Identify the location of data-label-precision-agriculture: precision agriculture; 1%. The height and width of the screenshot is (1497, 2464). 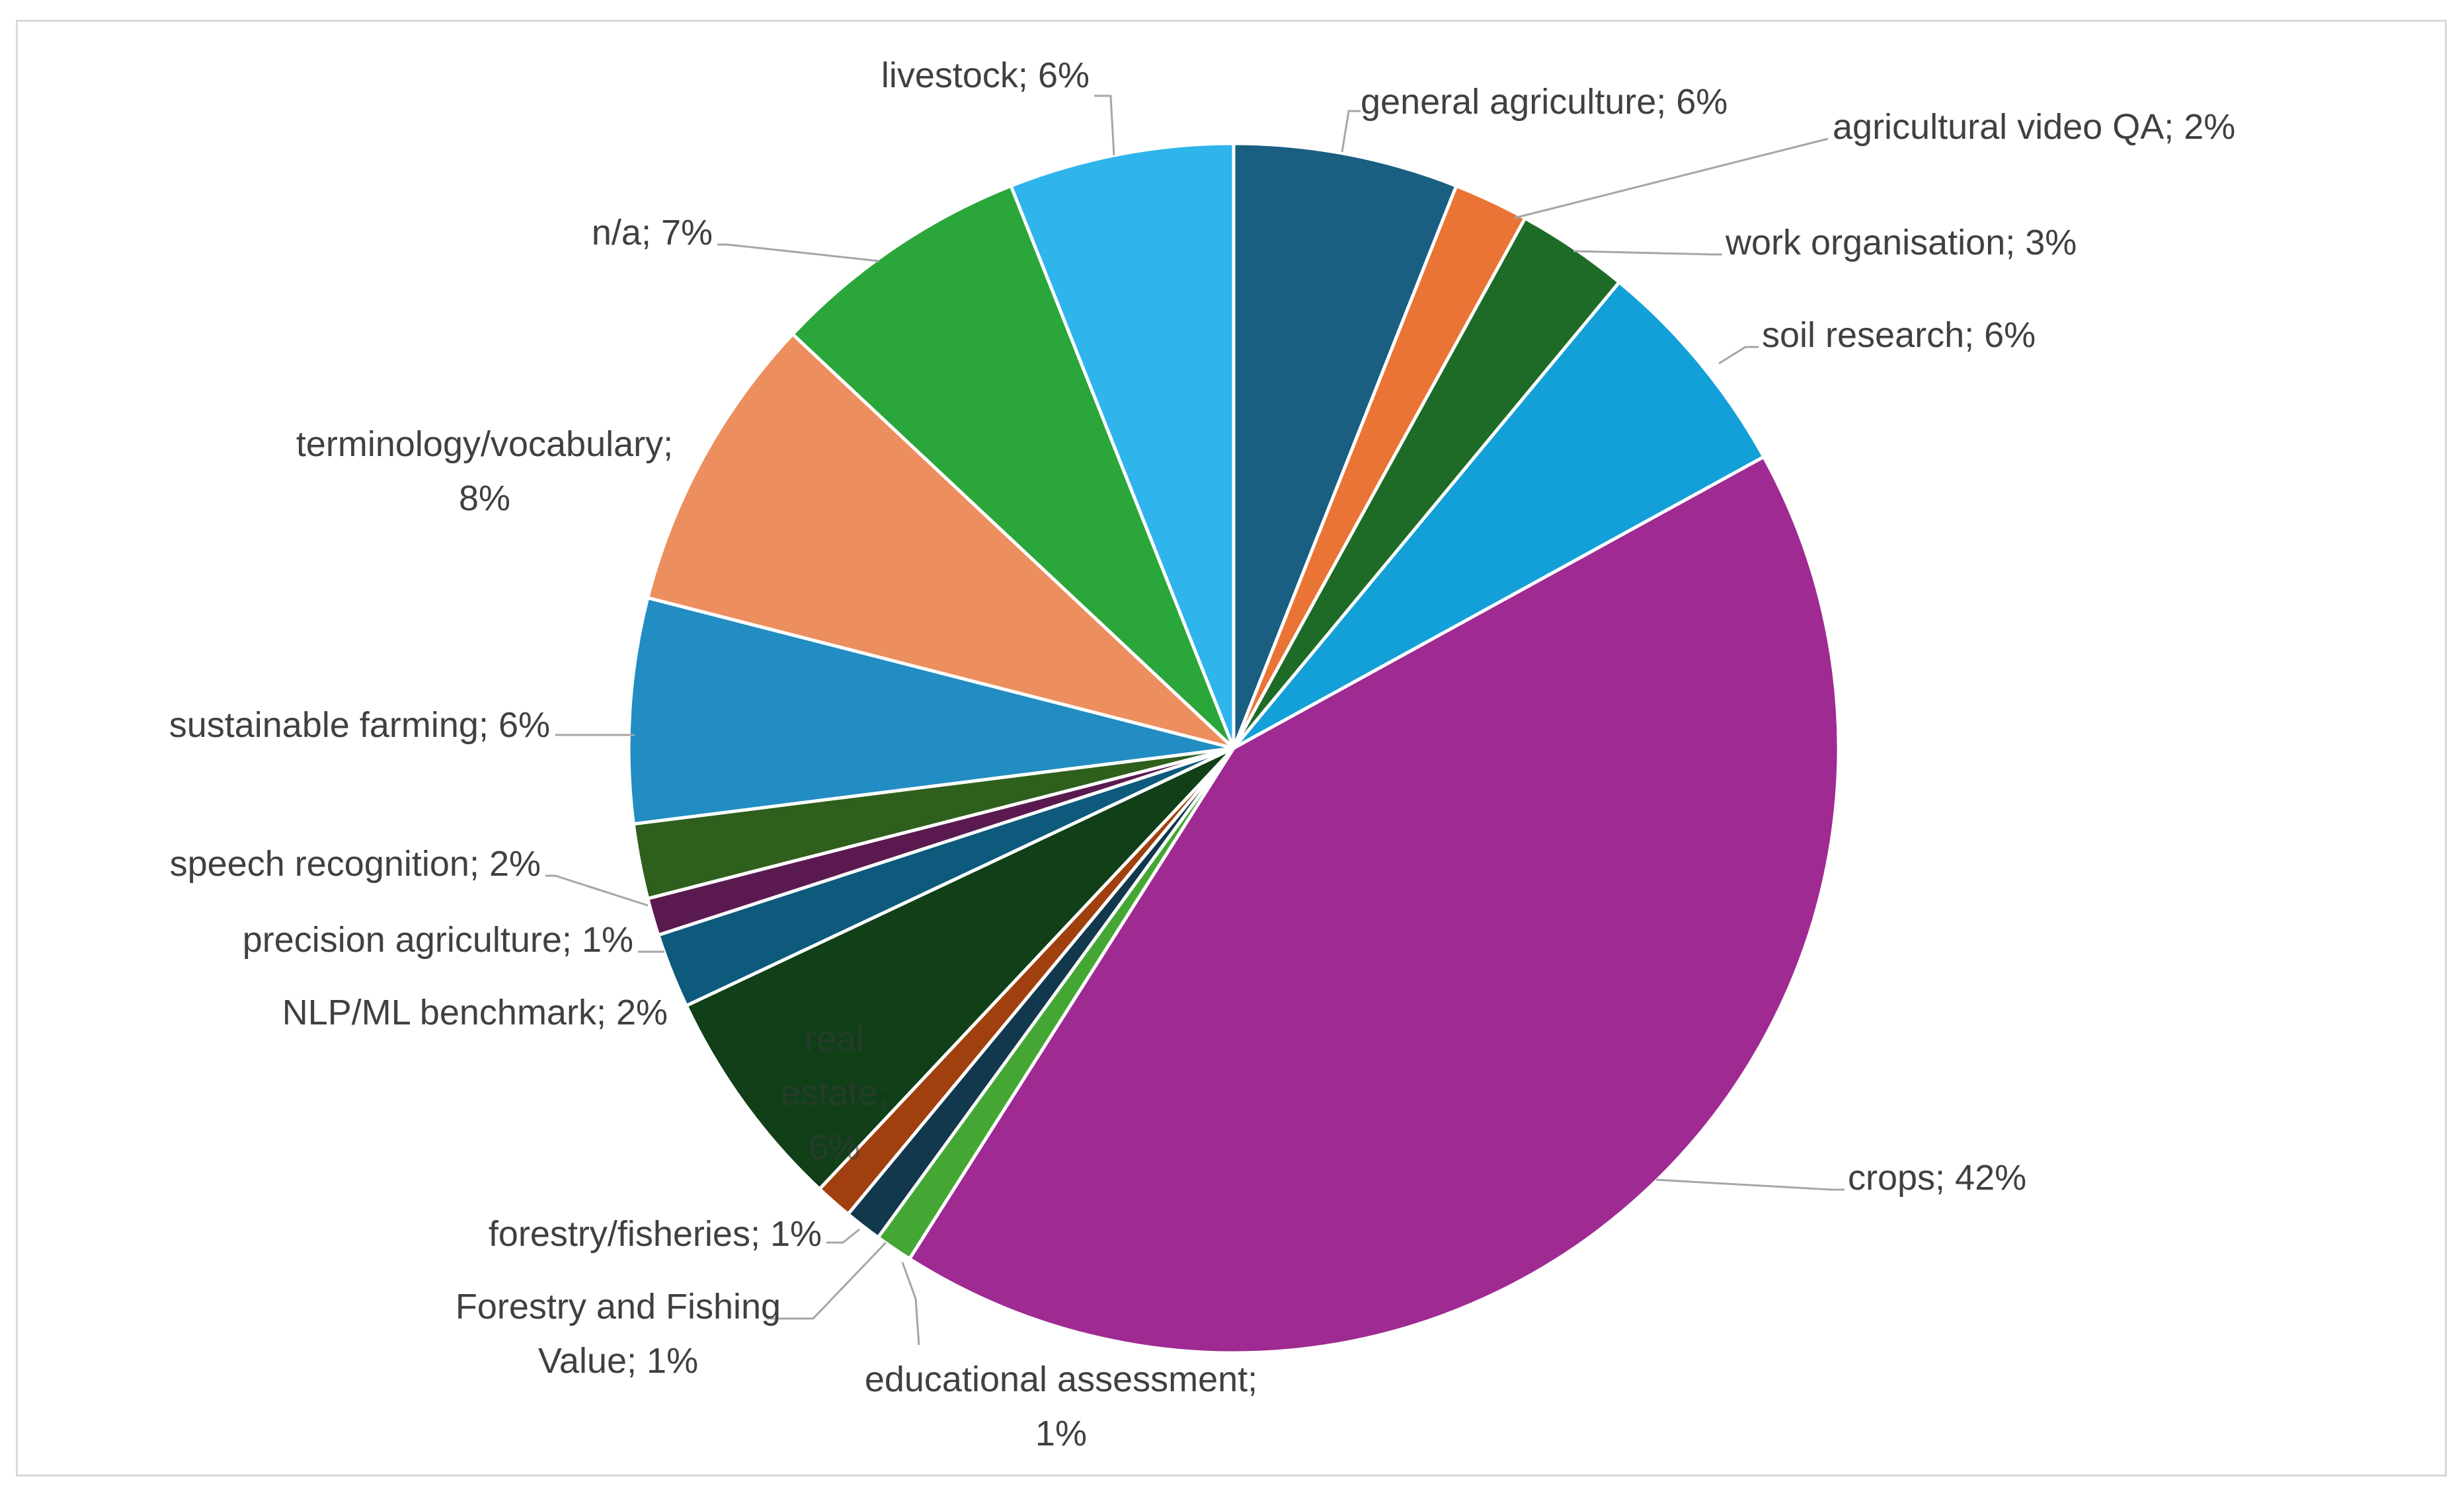
(438, 940).